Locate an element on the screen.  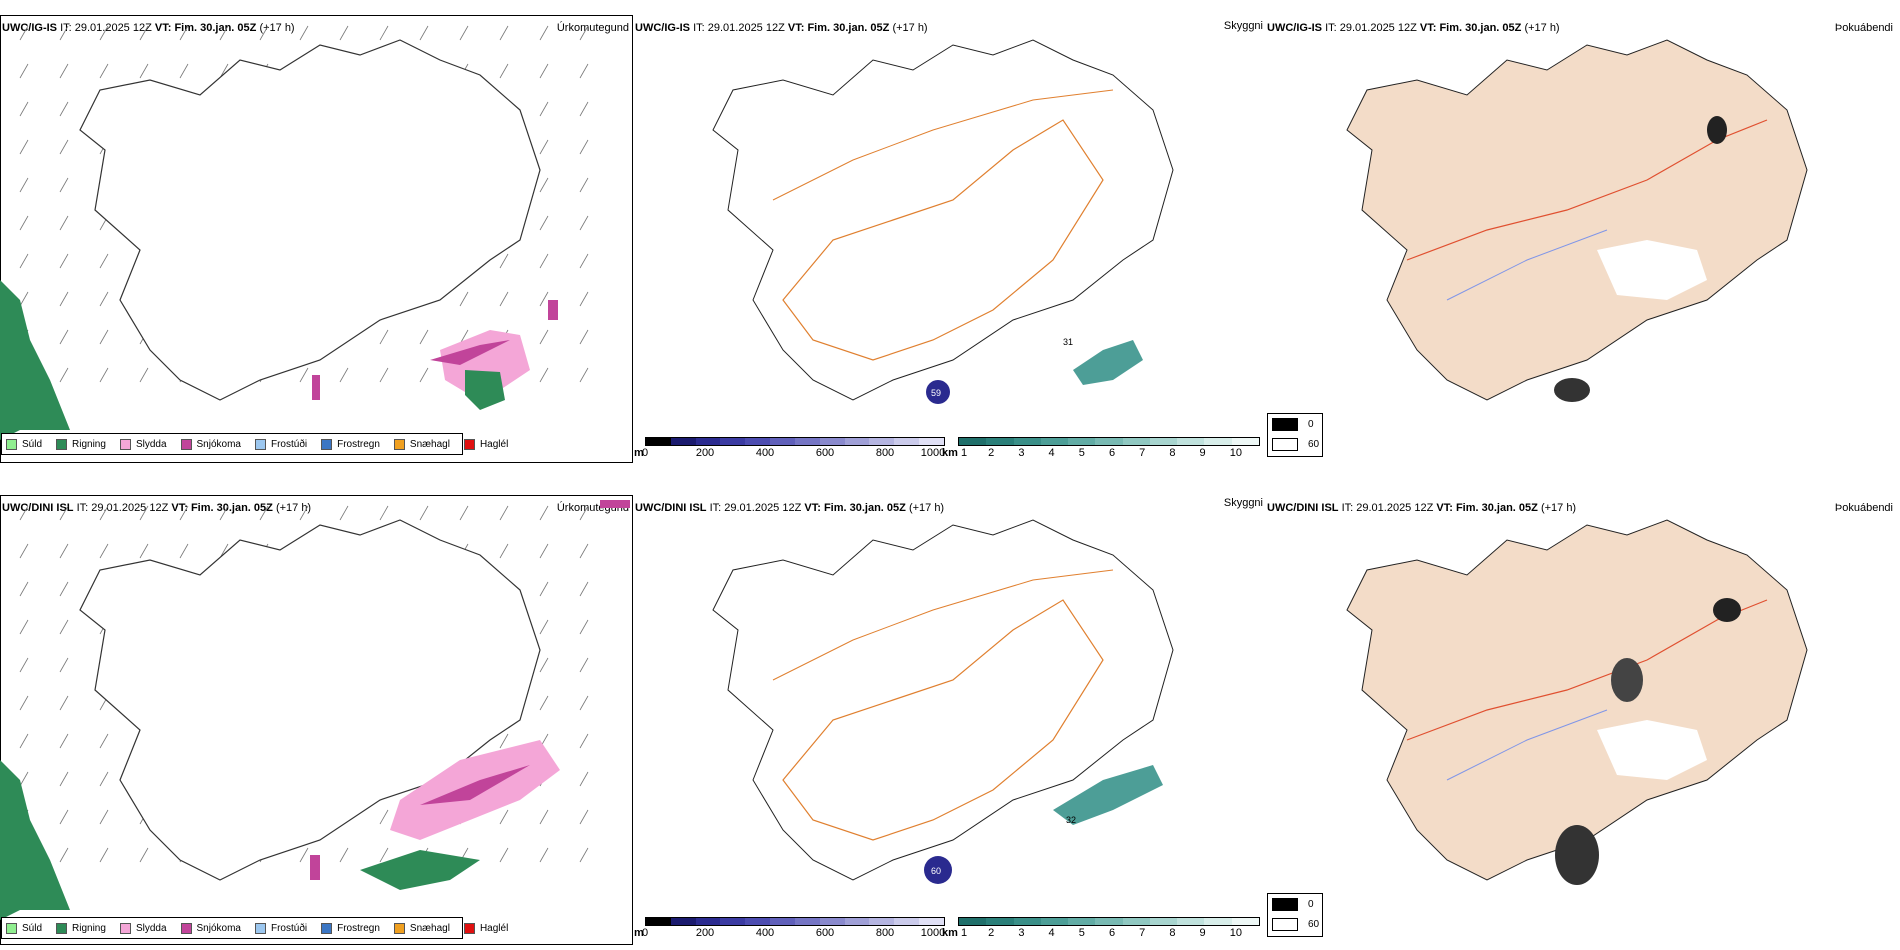
legend-item: Súld is located at coordinates (24, 928).